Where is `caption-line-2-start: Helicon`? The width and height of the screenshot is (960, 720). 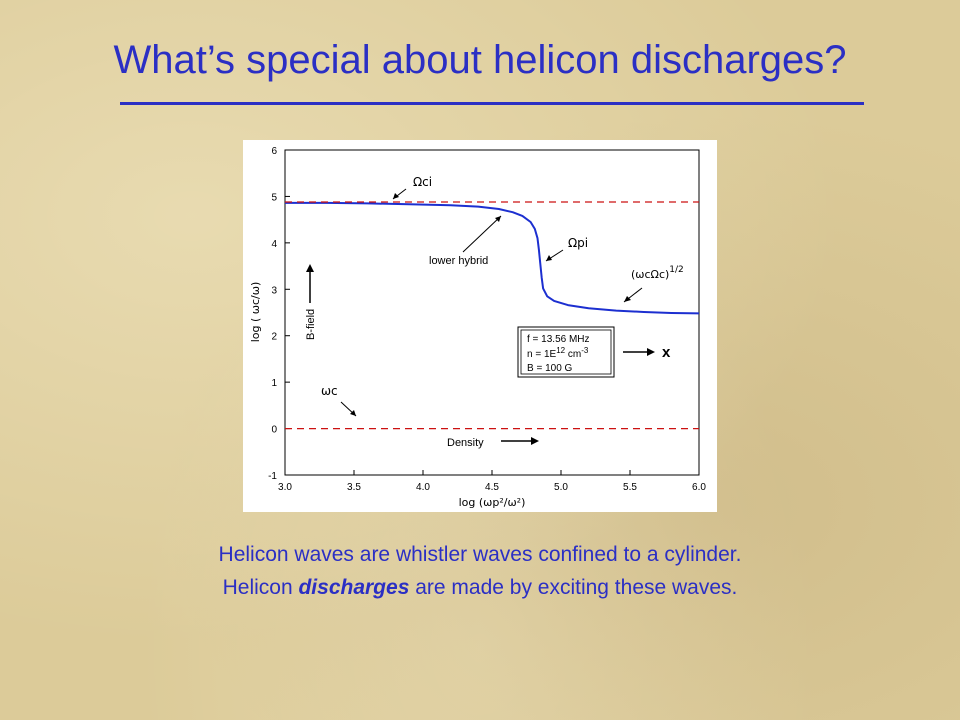 caption-line-2-start: Helicon is located at coordinates (260, 587).